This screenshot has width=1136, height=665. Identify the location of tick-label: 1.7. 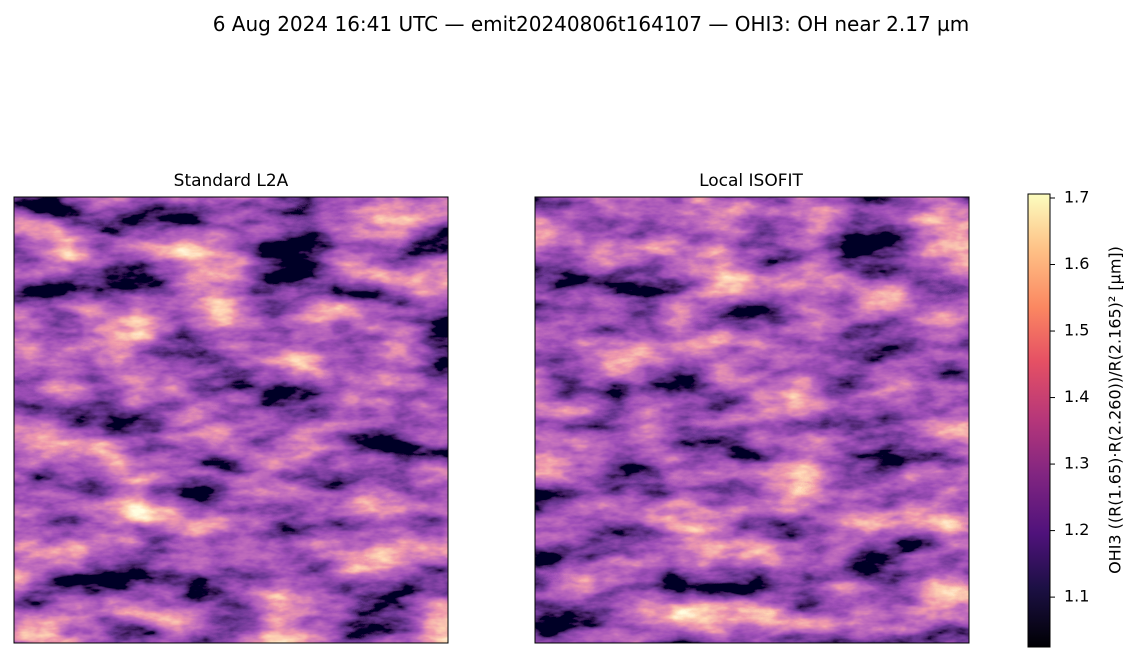
(1076, 196).